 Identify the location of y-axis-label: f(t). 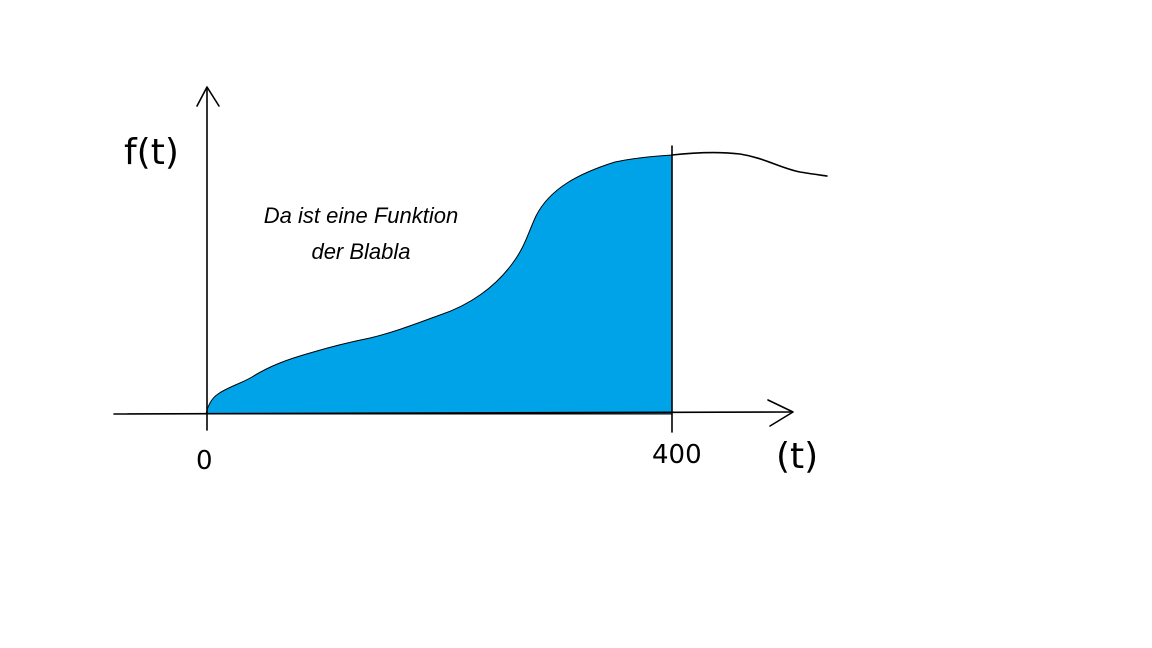
(151, 152).